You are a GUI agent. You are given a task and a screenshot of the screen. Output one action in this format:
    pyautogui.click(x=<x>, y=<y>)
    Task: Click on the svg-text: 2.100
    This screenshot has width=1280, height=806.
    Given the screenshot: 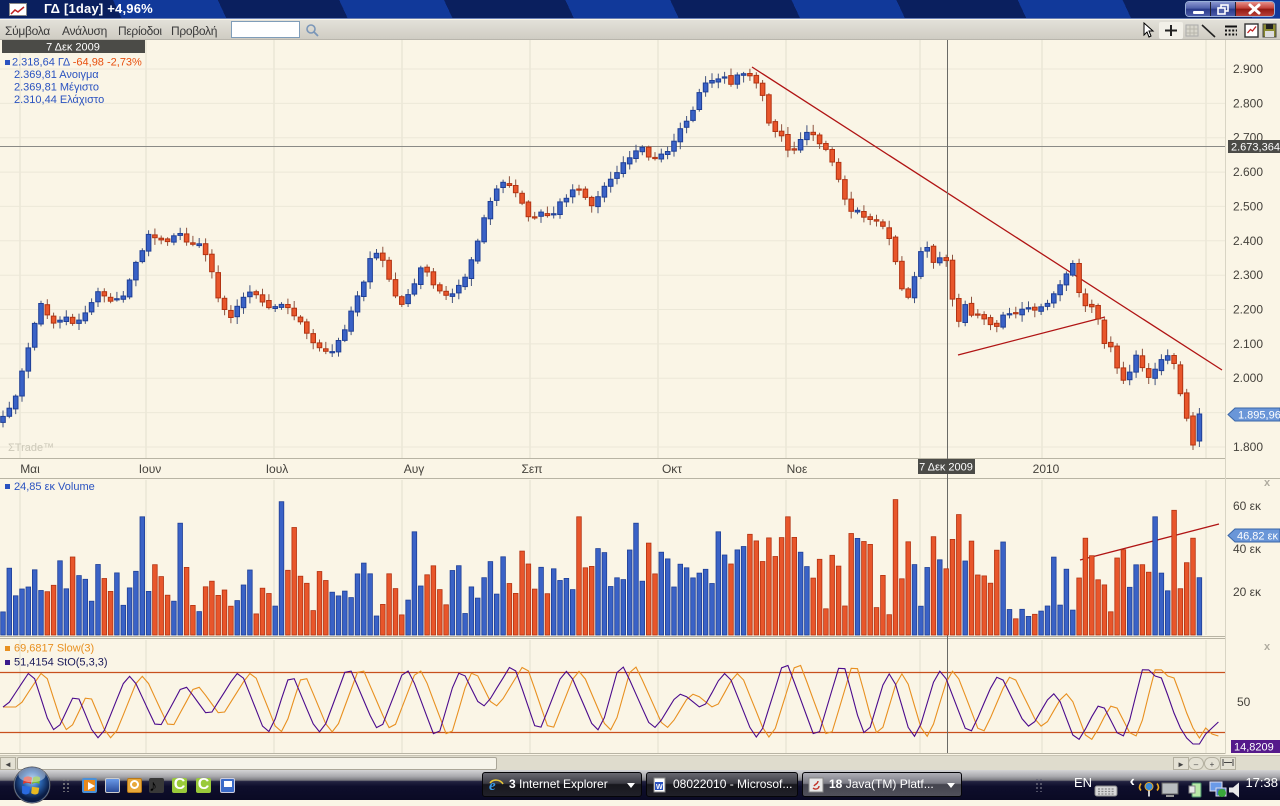 What is the action you would take?
    pyautogui.click(x=1248, y=344)
    